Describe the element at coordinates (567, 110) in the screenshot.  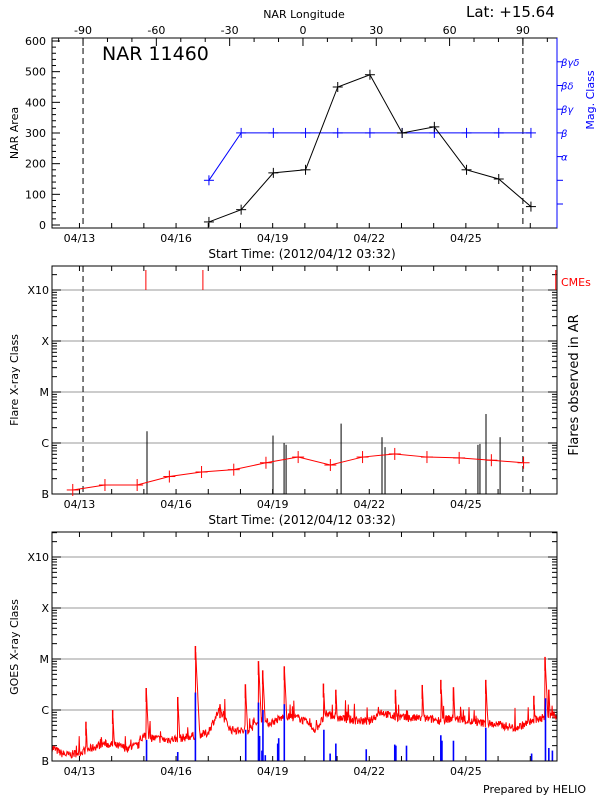
I see `mag-class-tick-label: βγ` at that location.